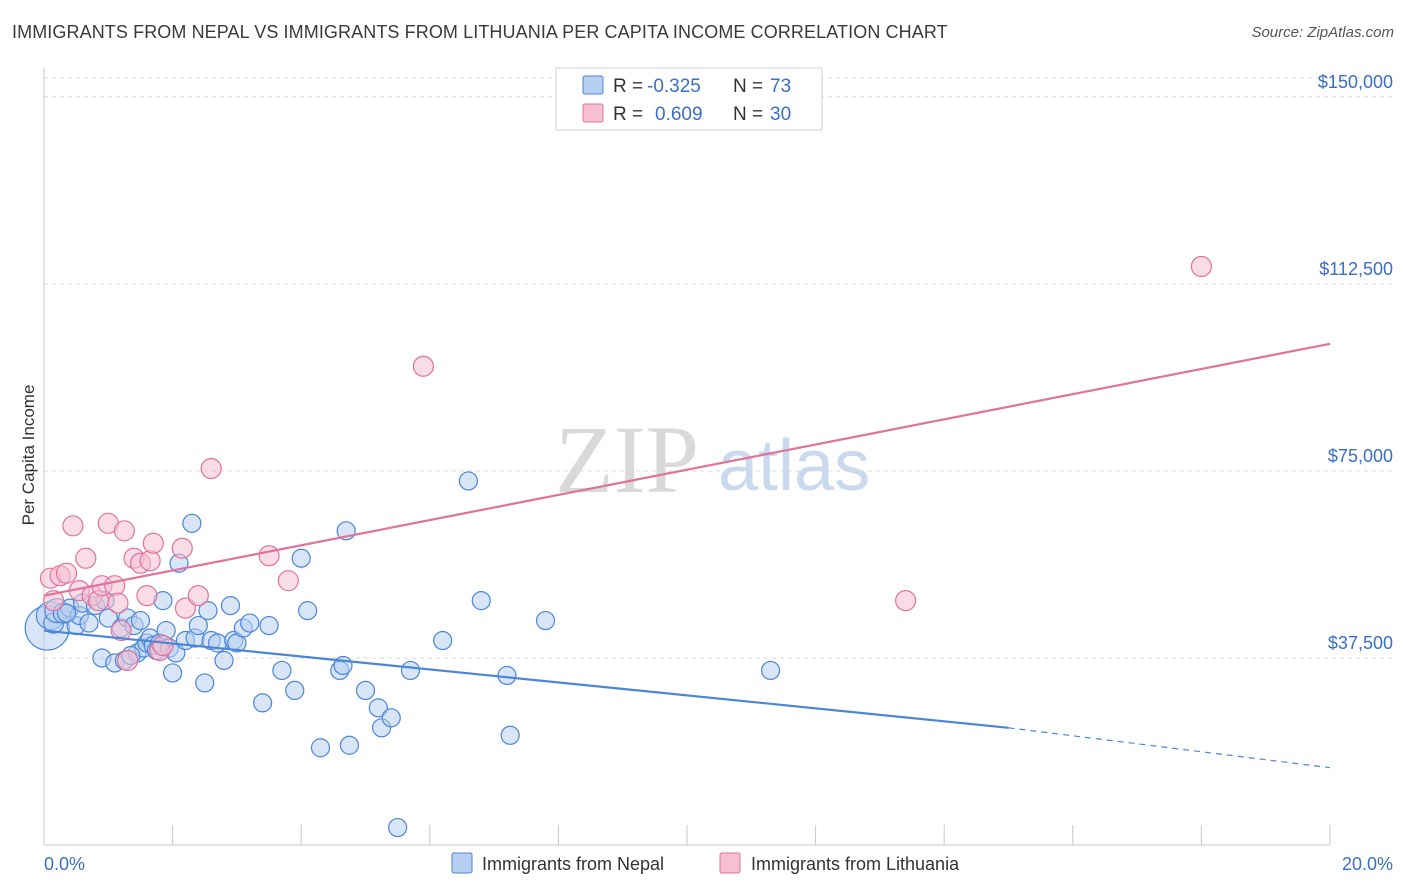  What do you see at coordinates (28, 455) in the screenshot?
I see `y-axis-title: Per Capita Income` at bounding box center [28, 455].